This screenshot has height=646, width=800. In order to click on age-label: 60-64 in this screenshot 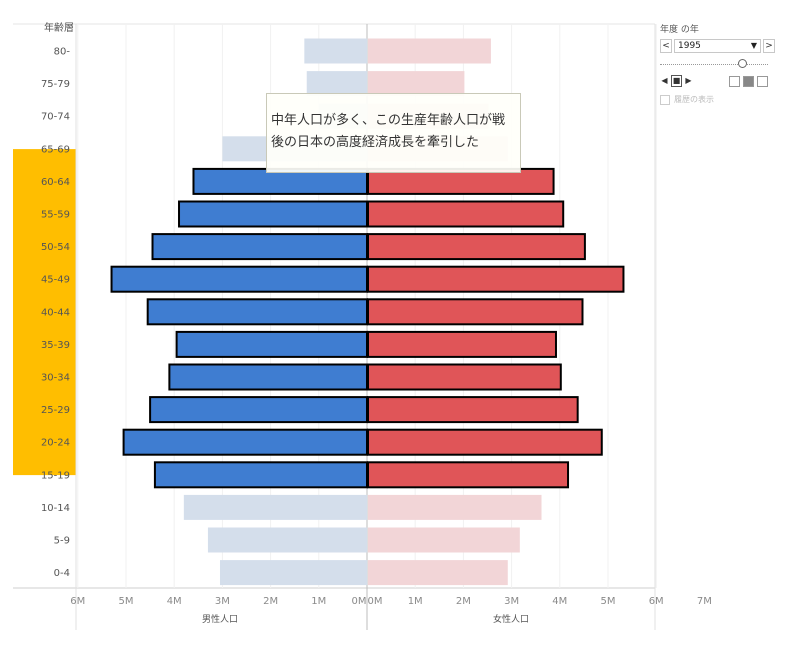, I will do `click(55, 182)`.